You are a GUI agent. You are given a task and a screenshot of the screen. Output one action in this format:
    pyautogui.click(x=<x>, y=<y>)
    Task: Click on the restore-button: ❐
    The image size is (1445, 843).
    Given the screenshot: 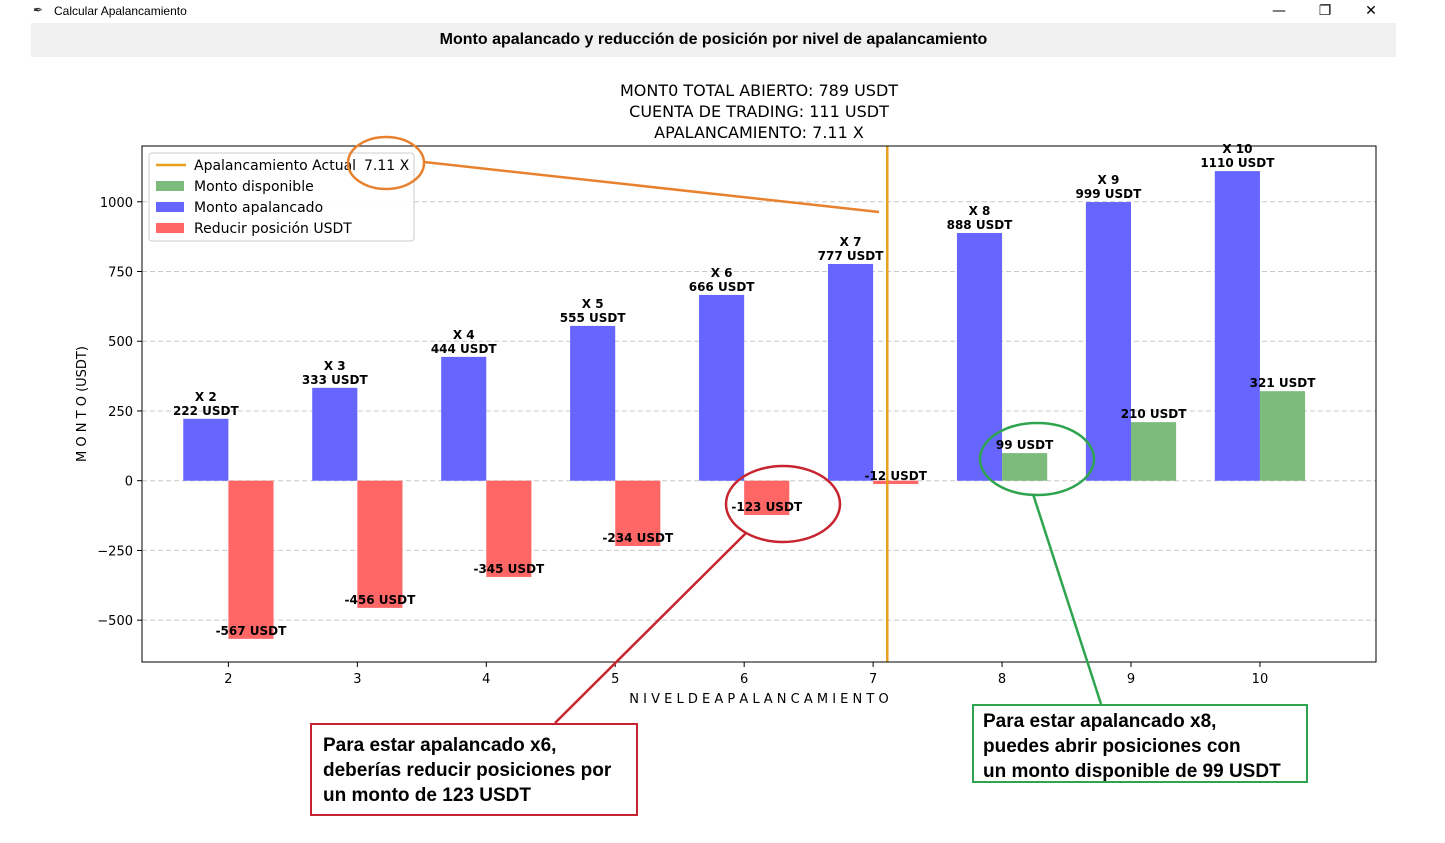 What is the action you would take?
    pyautogui.click(x=1325, y=11)
    